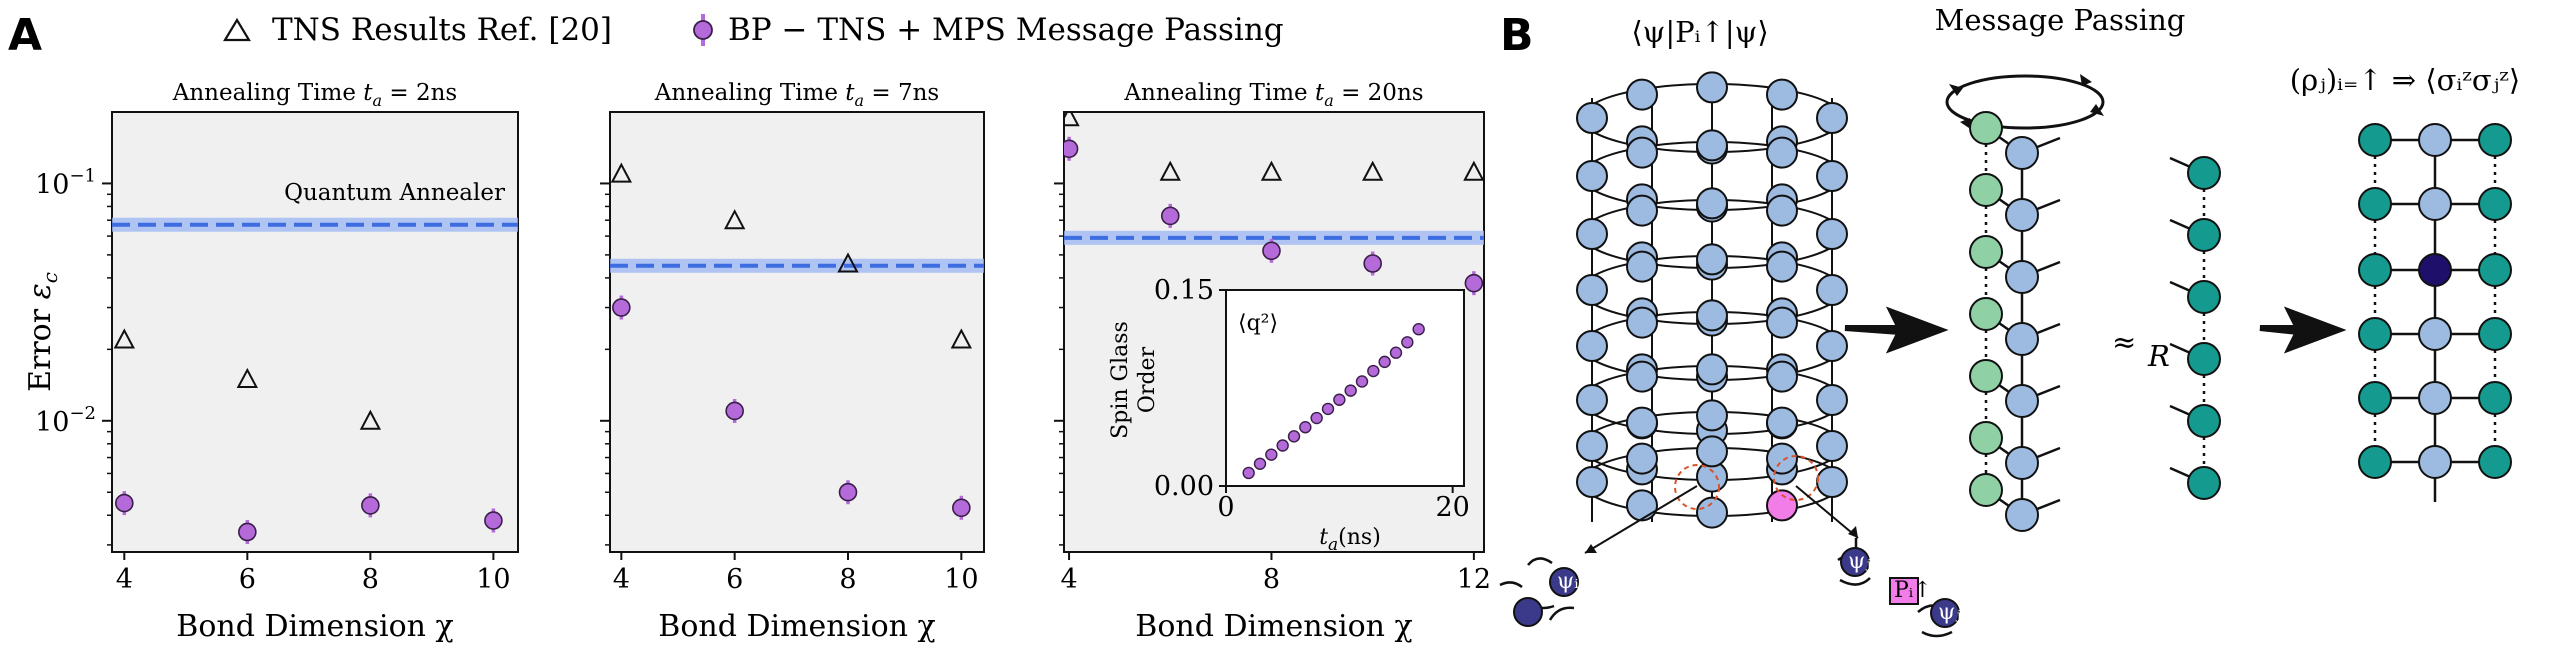 This screenshot has width=2560, height=649. What do you see at coordinates (734, 579) in the screenshot?
I see `x-tick-label: 6` at bounding box center [734, 579].